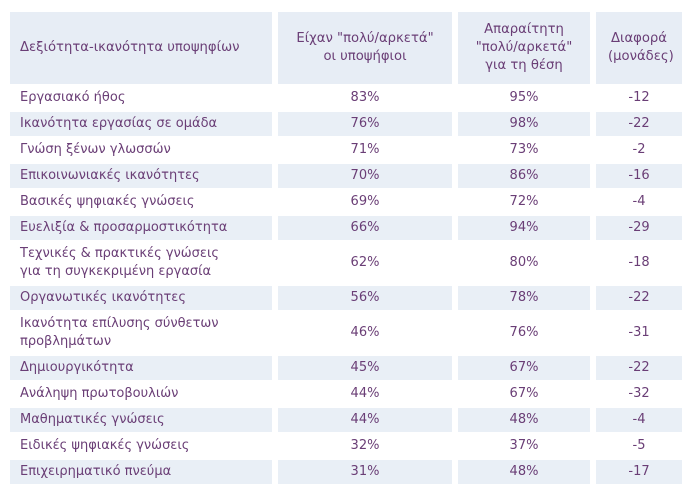 This screenshot has width=693, height=497. Describe the element at coordinates (521, 150) in the screenshot. I see `required-cell: 73%` at that location.